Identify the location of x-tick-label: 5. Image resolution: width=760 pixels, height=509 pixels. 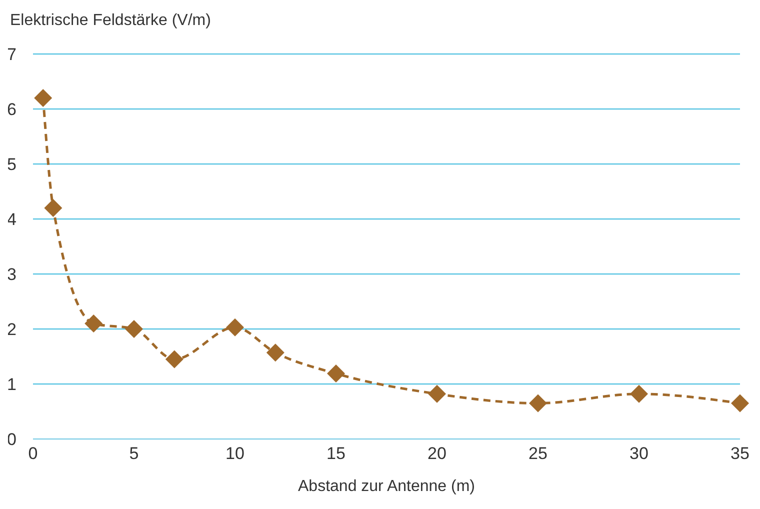
(134, 454).